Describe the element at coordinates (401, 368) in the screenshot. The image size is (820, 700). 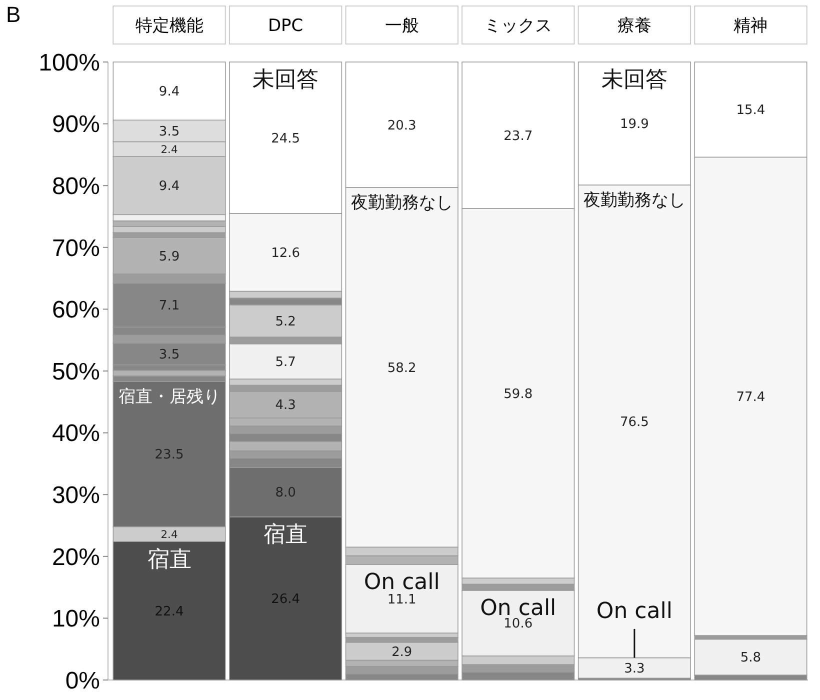
I see `data-label: 58.2` at that location.